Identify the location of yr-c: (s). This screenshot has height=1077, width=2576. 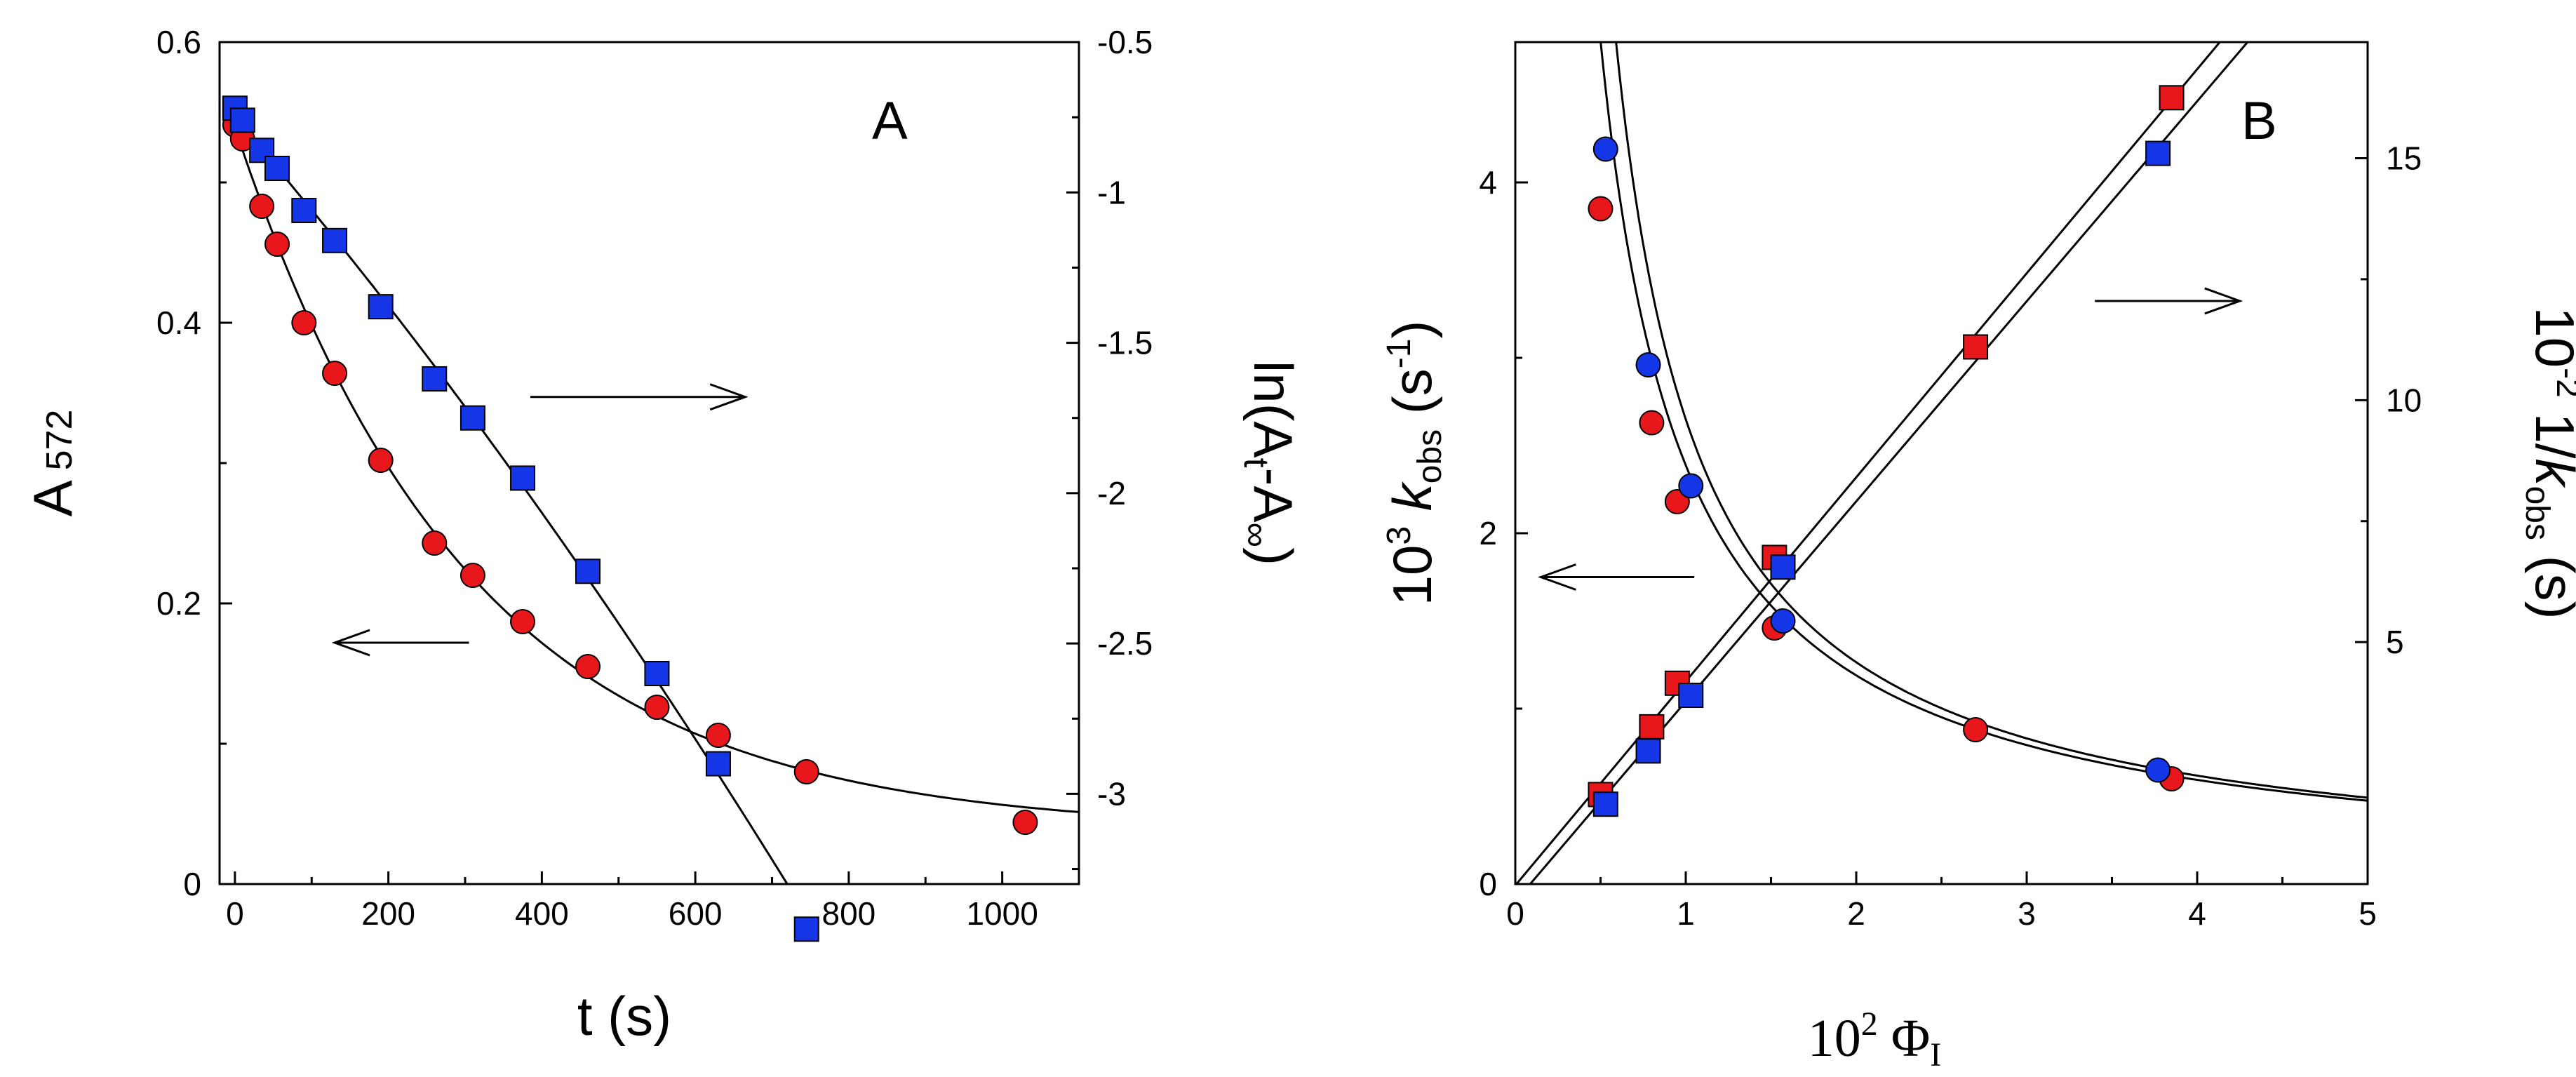
(2550, 580).